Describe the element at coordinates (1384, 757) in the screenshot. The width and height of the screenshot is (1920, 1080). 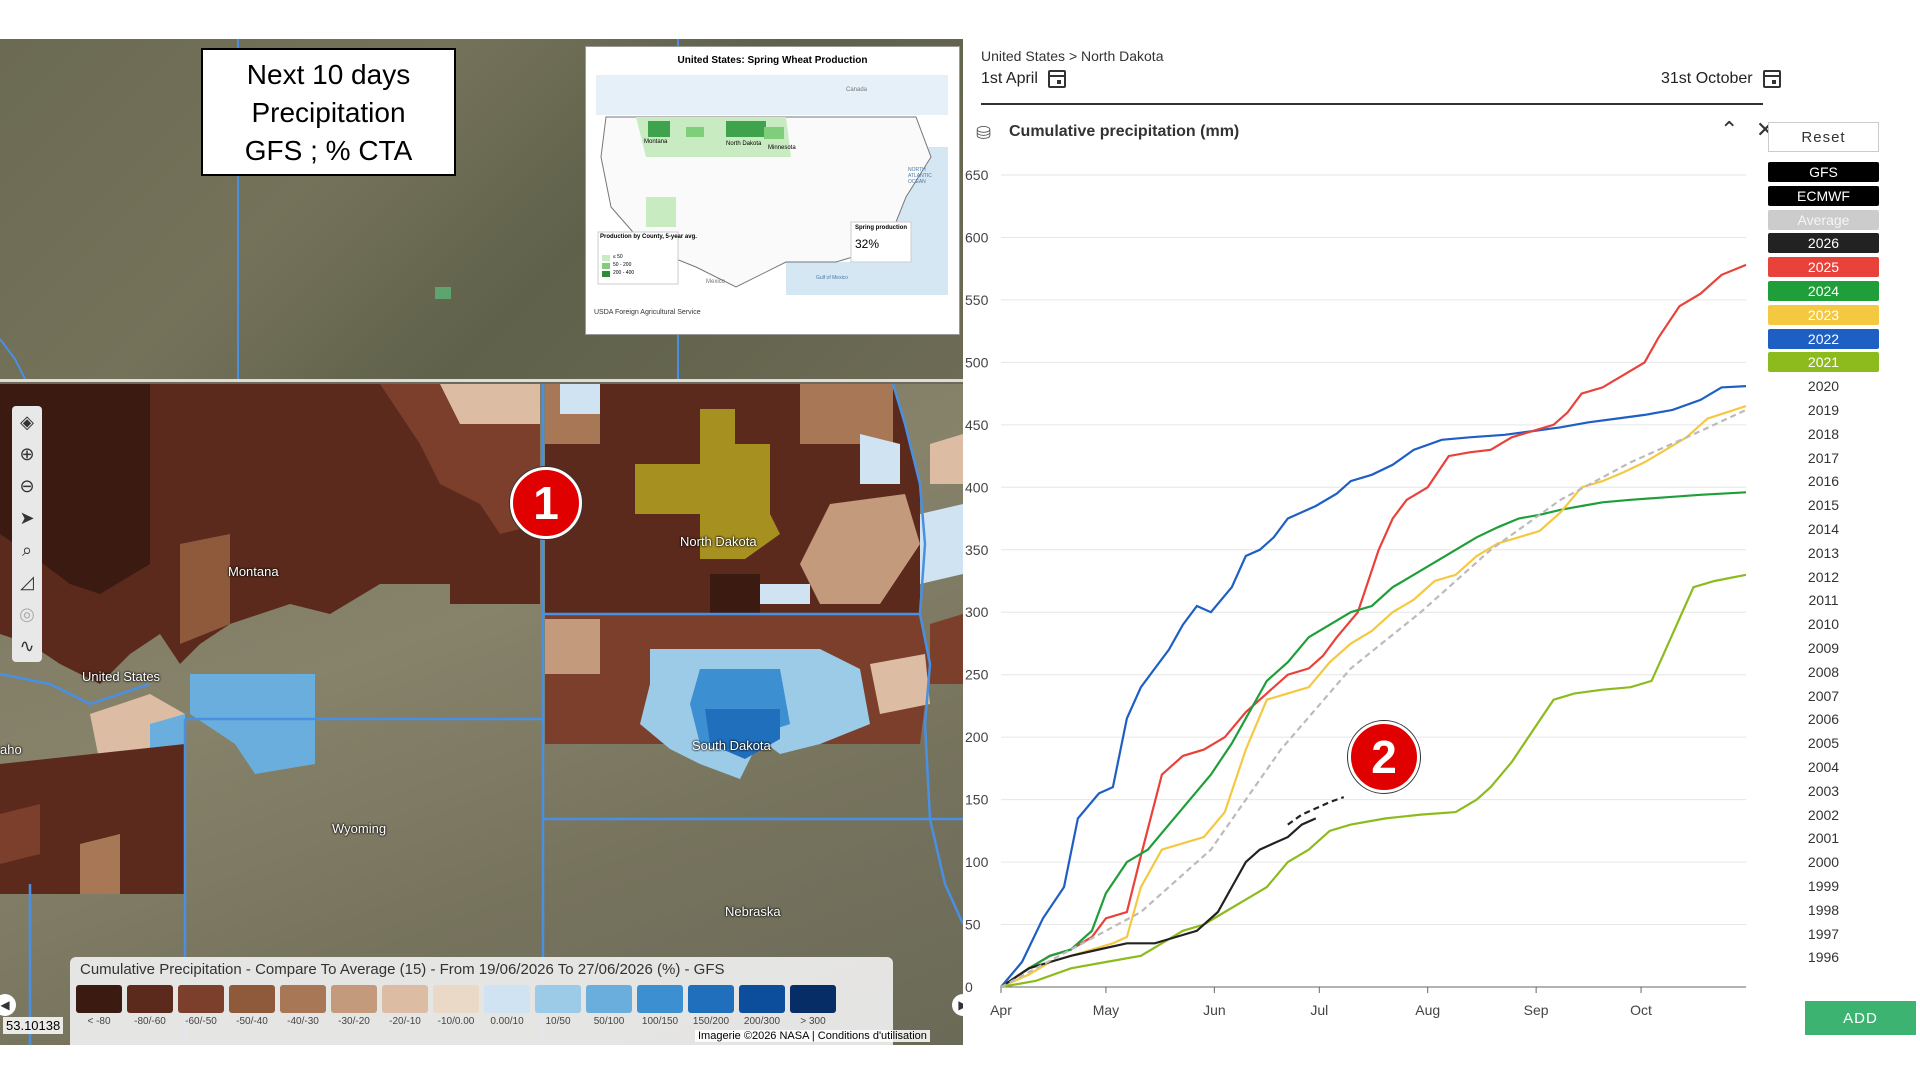
I see `annotation-marker-2: 2` at that location.